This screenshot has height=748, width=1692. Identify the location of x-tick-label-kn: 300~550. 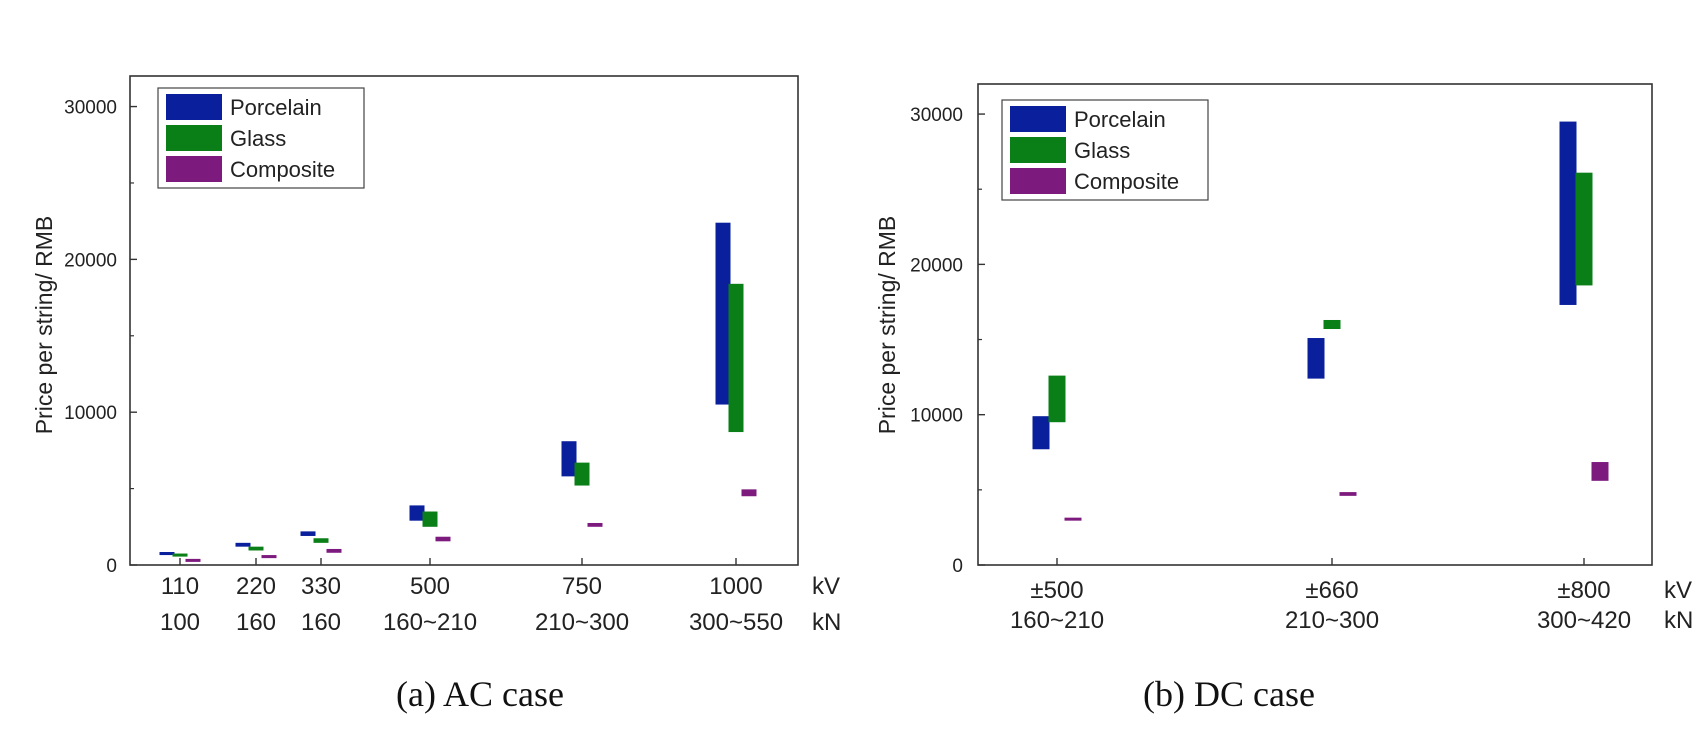
(736, 622).